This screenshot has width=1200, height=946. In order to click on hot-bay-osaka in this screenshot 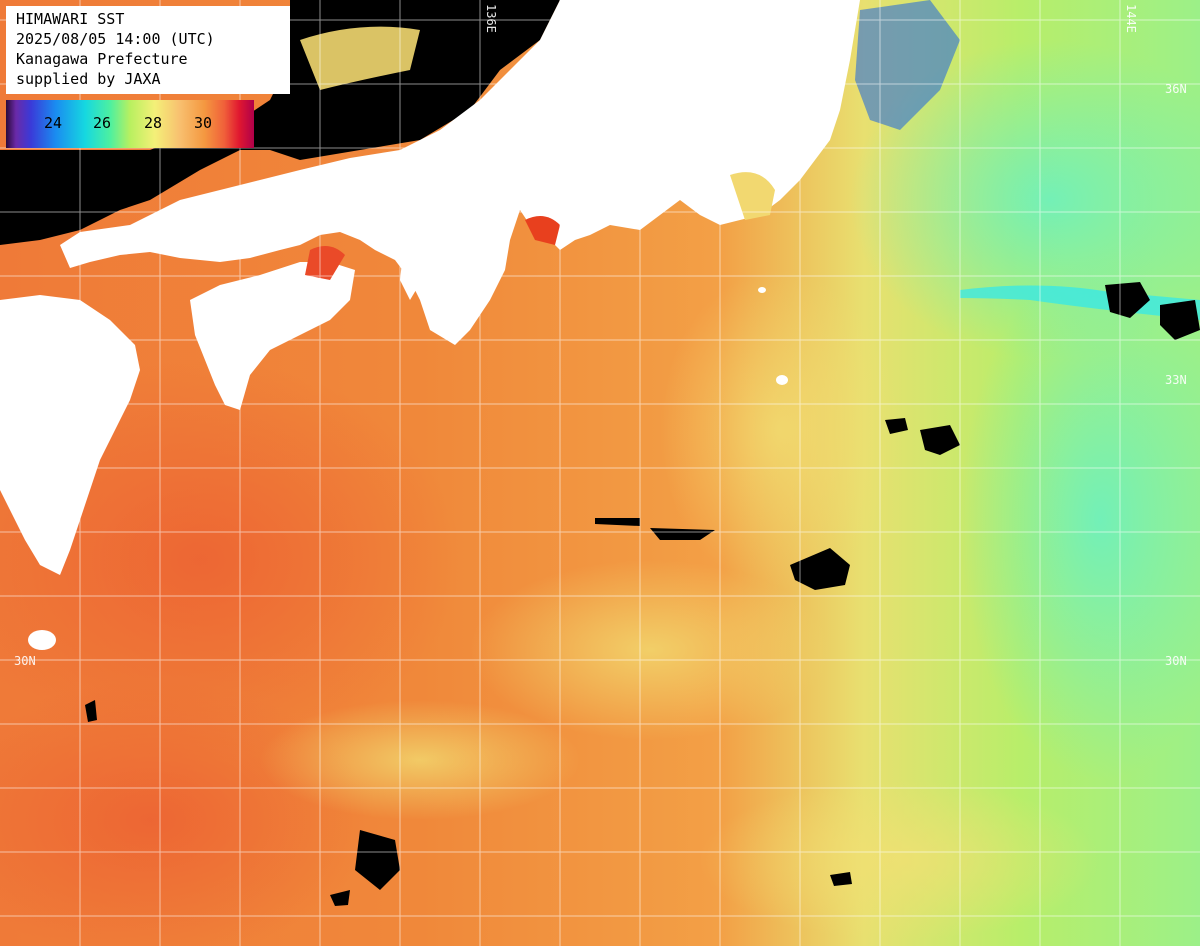, I will do `click(325, 263)`.